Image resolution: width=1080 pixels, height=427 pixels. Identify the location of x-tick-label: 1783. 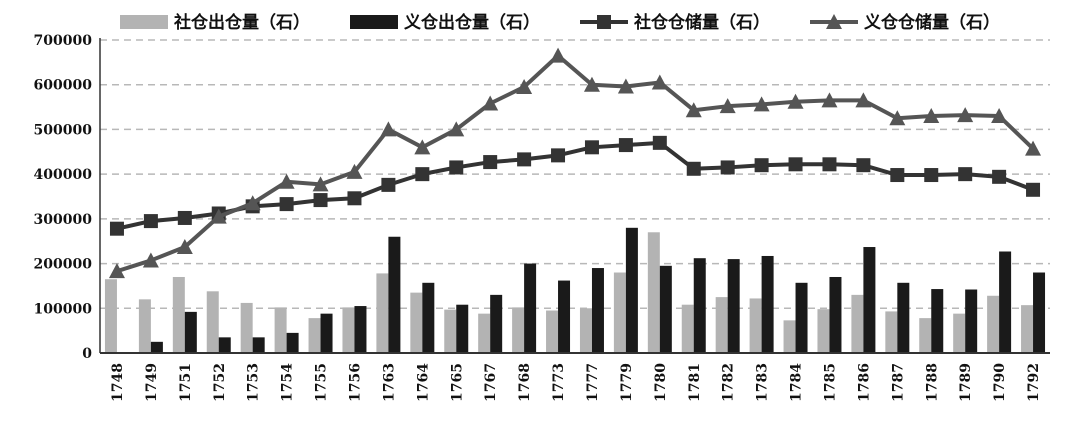
(763, 382).